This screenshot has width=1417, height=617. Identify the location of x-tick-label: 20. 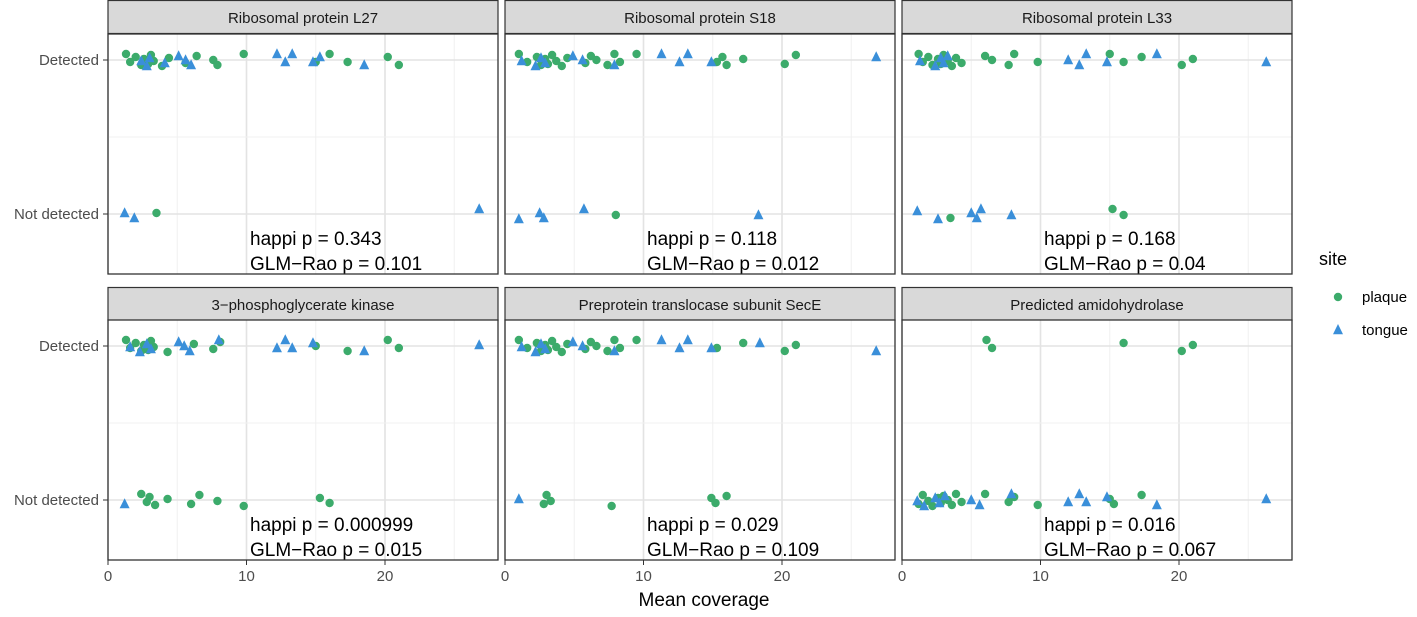
(385, 576).